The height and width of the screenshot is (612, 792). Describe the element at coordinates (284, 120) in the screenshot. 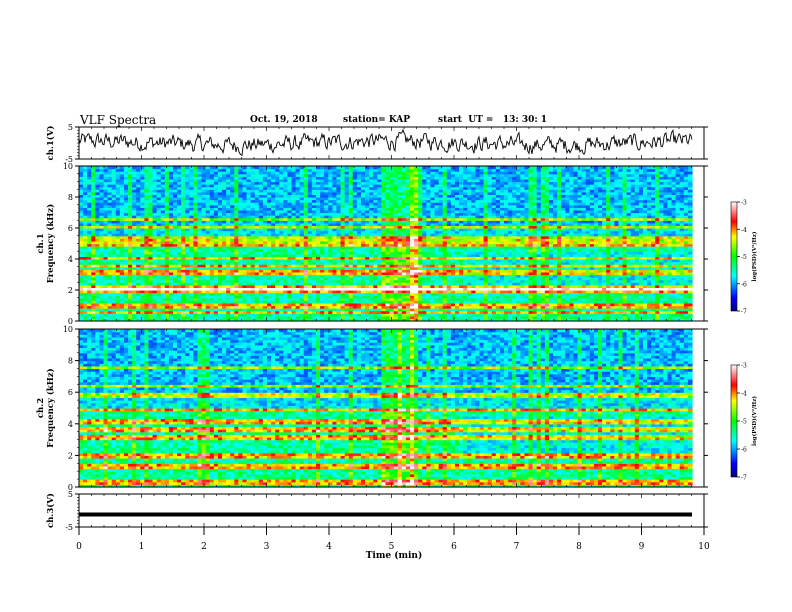

I see `date-label: Oct. 19, 2018` at that location.